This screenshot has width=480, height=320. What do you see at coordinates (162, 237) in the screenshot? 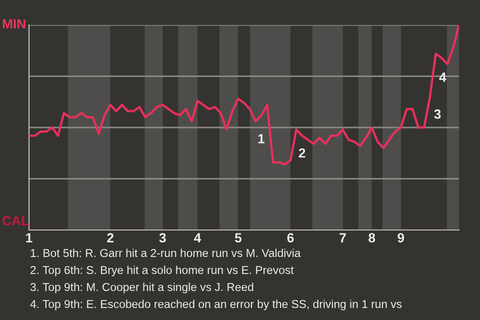
I see `x-tick-label: 3` at bounding box center [162, 237].